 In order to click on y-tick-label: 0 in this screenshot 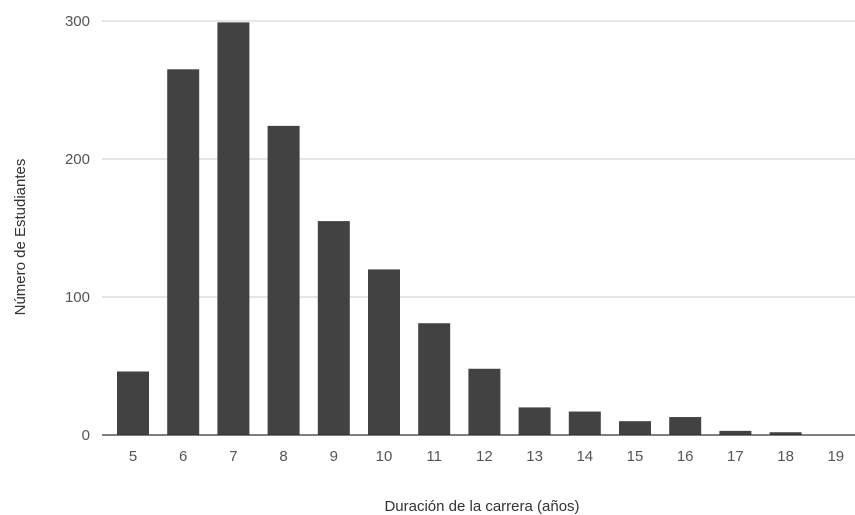, I will do `click(86, 435)`.